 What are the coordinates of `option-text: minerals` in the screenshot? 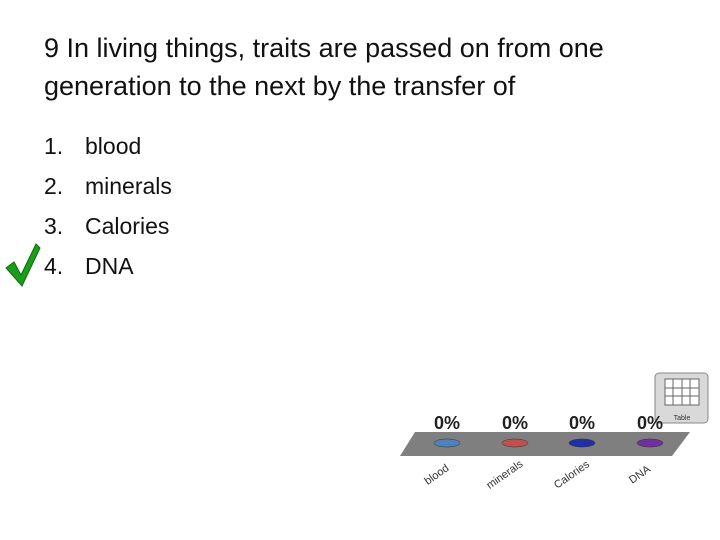 It's located at (128, 186).